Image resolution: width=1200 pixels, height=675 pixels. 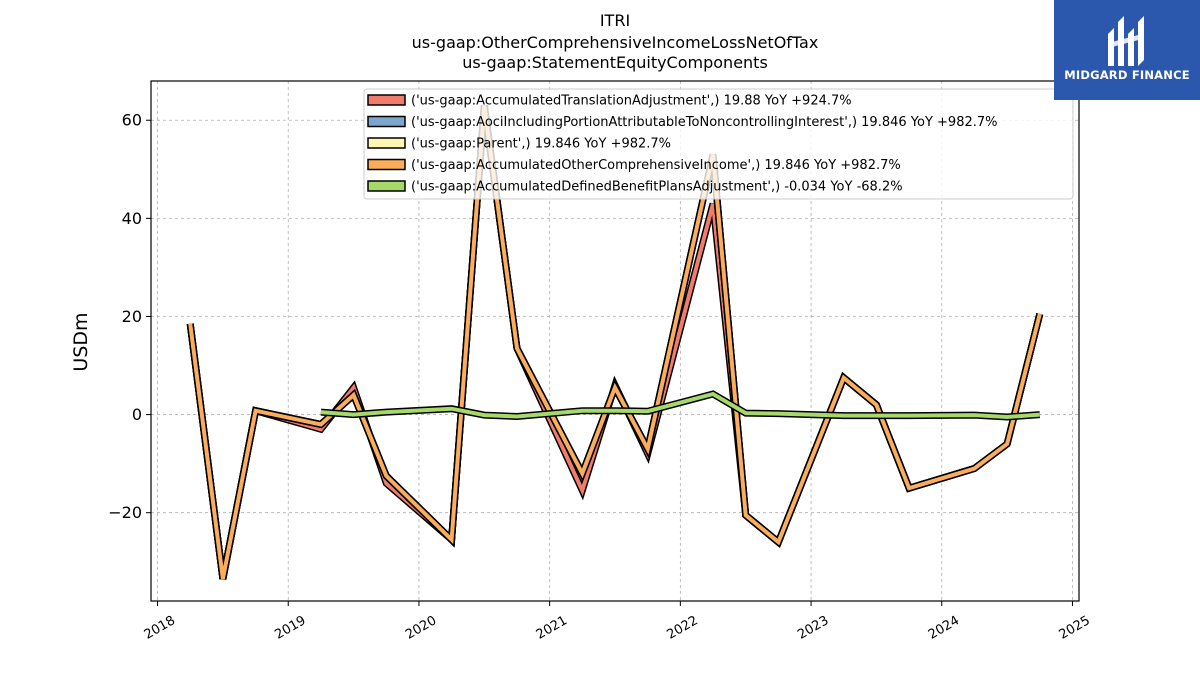 I want to click on x-axis-ticks: 2018 2019 2020 2021 2022 2023 2024 2025, so click(x=617, y=622).